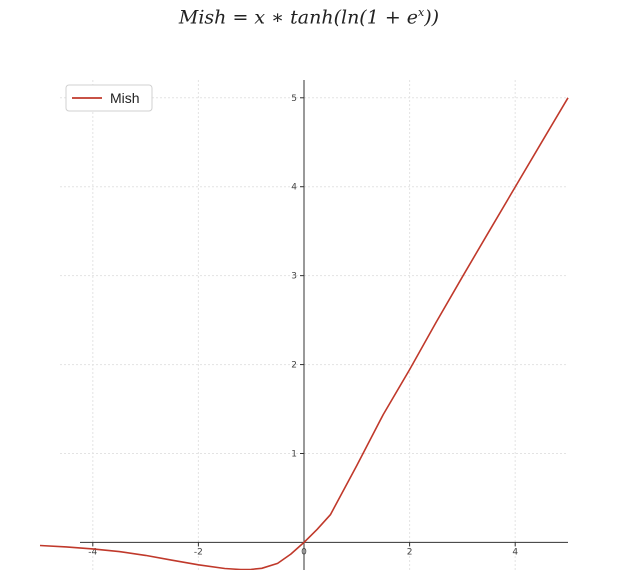 The height and width of the screenshot is (570, 618). What do you see at coordinates (294, 366) in the screenshot?
I see `y-tick-label-1: 2` at bounding box center [294, 366].